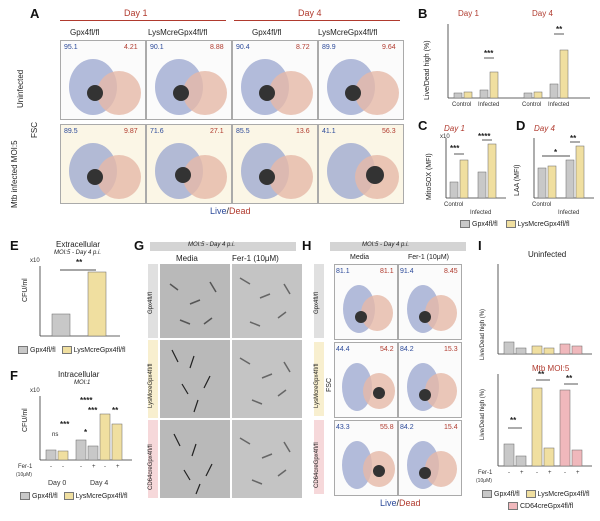  Describe the element at coordinates (217, 131) in the screenshot. I see `a-2-2-dead: 27.1` at that location.